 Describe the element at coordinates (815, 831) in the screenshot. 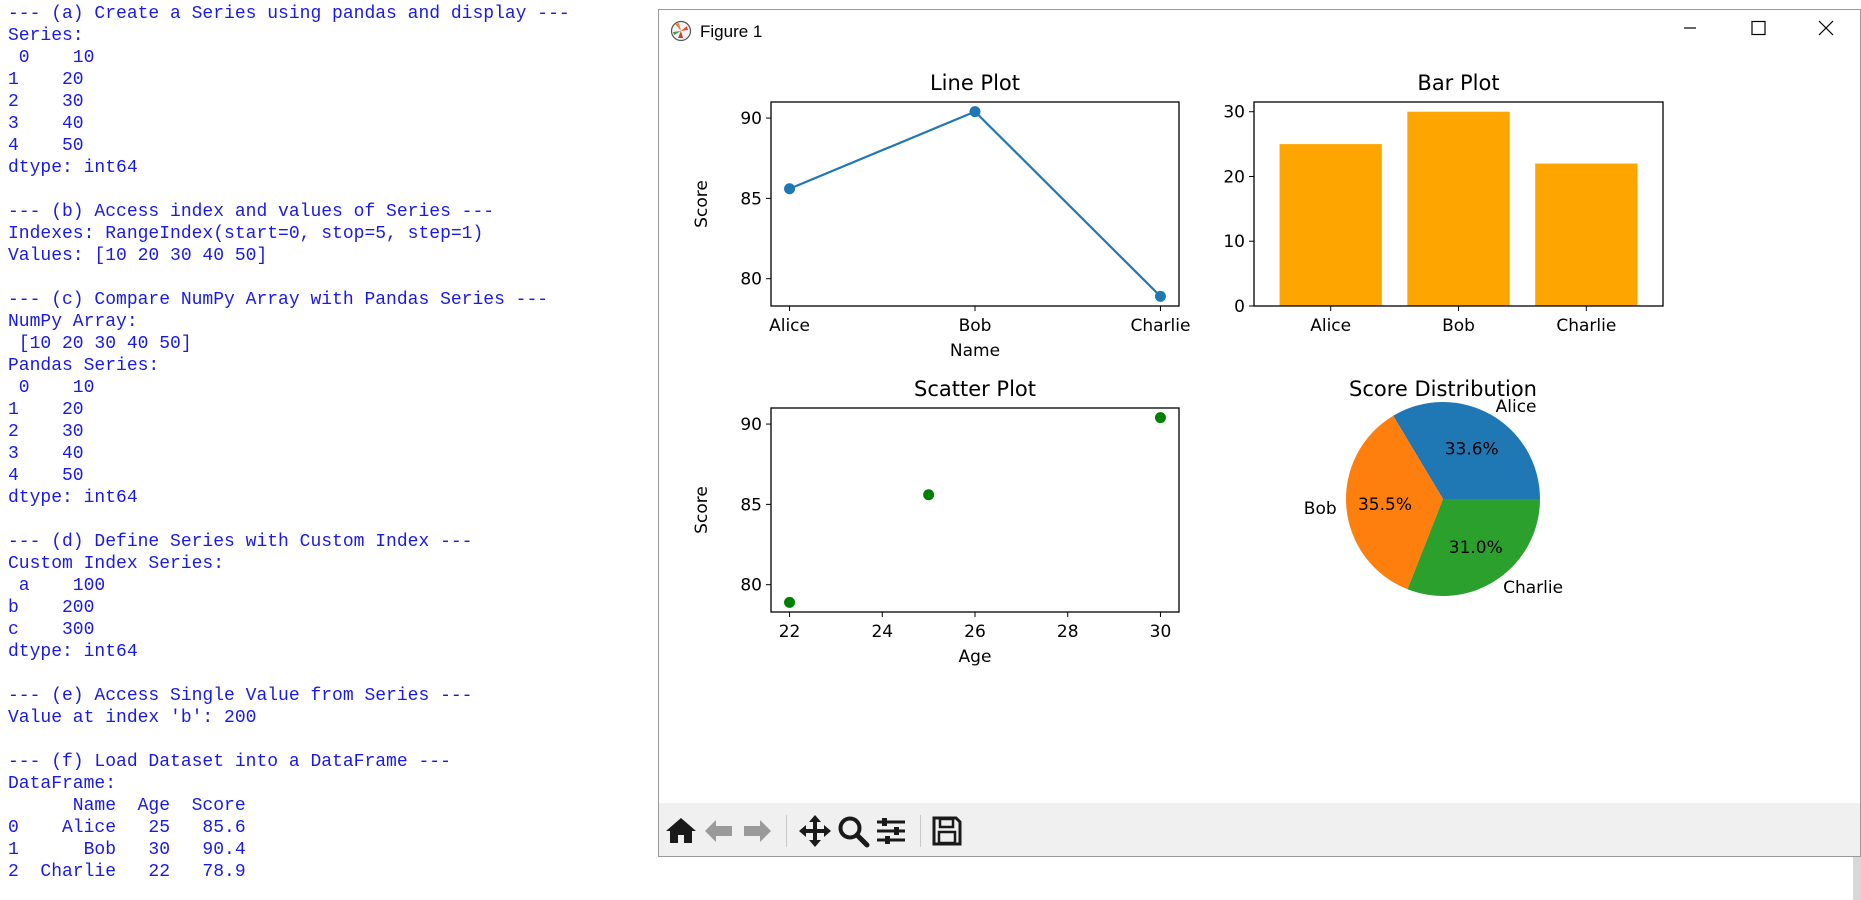

I see `pan-icon` at that location.